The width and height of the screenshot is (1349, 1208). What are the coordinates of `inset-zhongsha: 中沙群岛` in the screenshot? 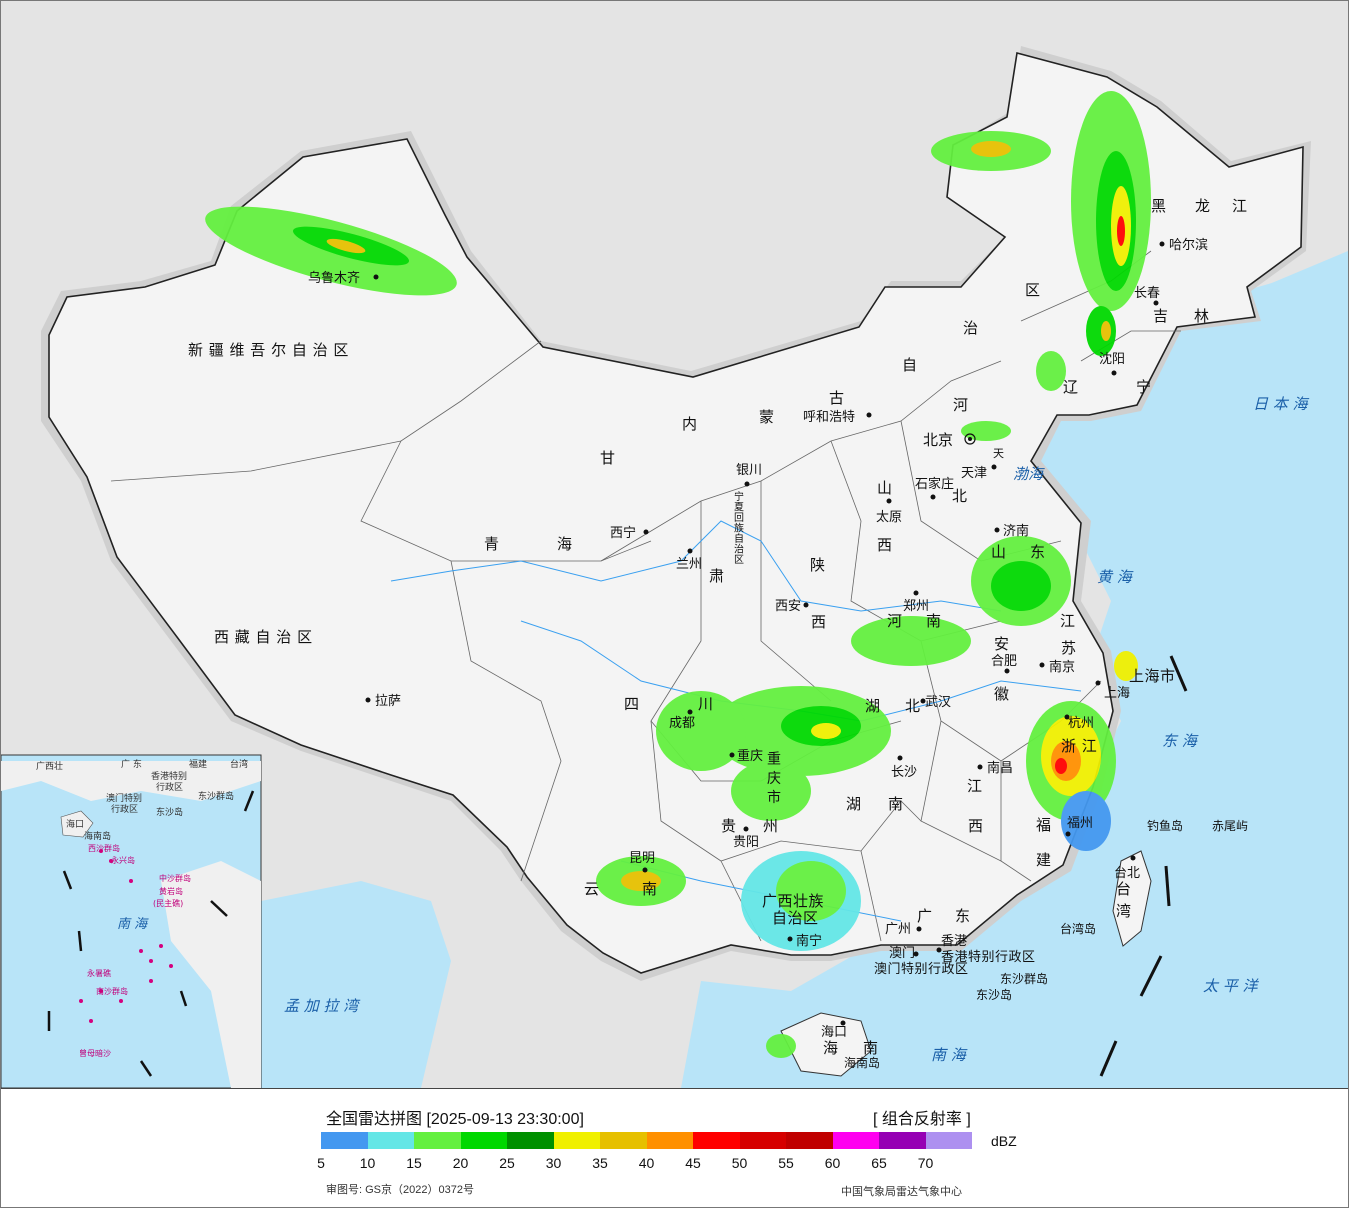 It's located at (175, 878).